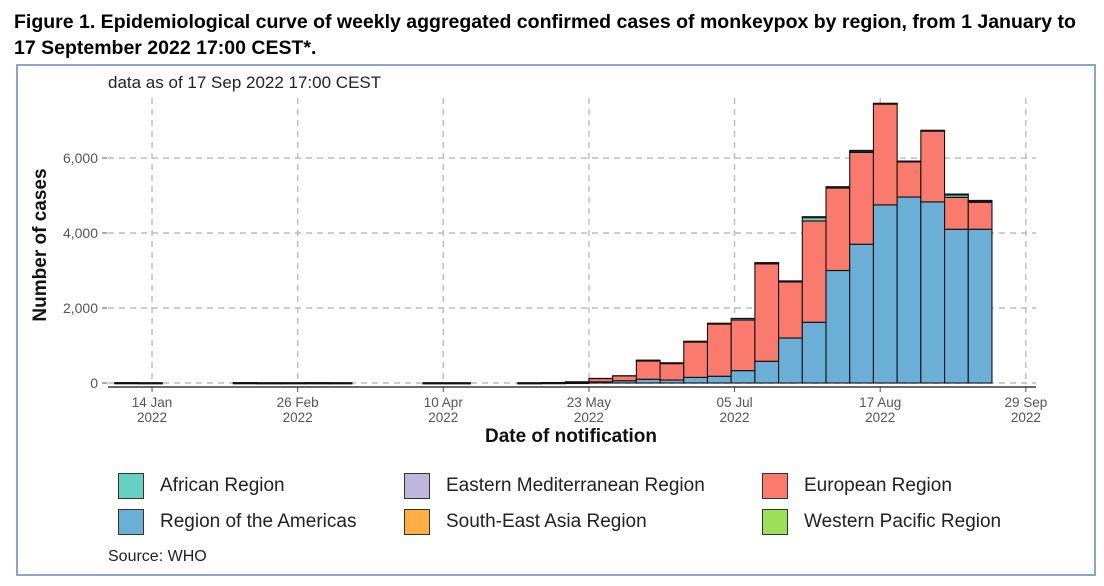 The image size is (1104, 586). I want to click on y-tick-label: 0, so click(94, 383).